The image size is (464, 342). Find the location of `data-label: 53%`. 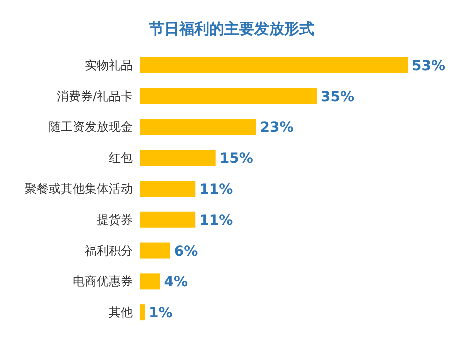

data-label: 53% is located at coordinates (429, 66).